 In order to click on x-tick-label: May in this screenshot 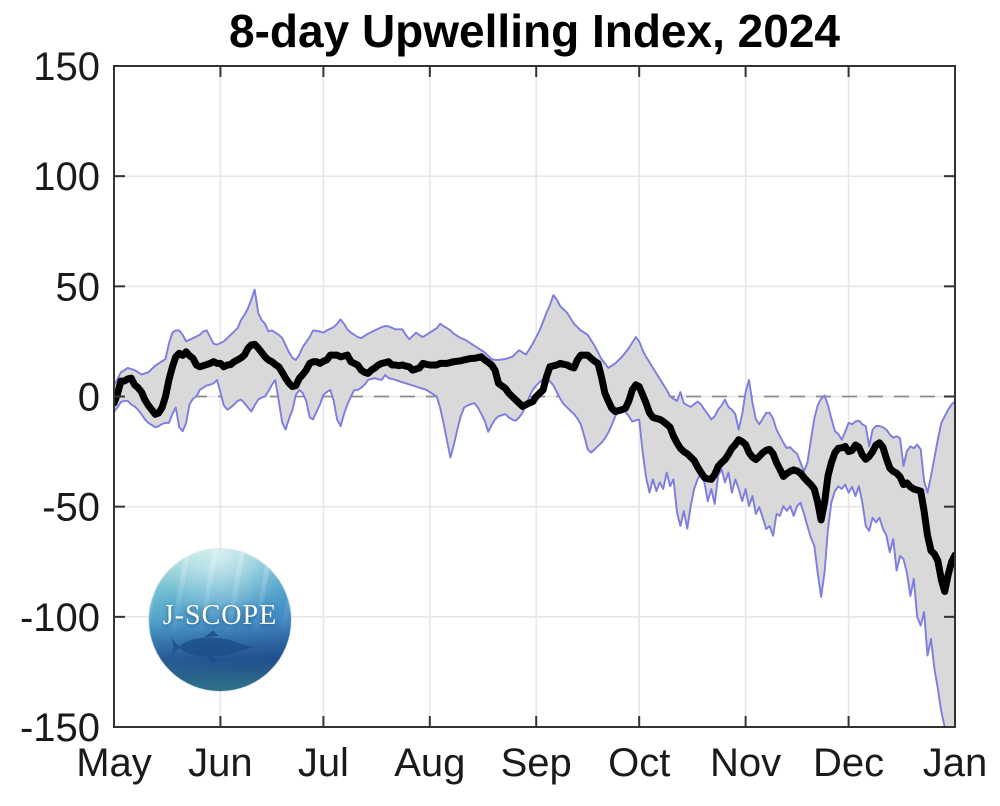, I will do `click(114, 763)`.